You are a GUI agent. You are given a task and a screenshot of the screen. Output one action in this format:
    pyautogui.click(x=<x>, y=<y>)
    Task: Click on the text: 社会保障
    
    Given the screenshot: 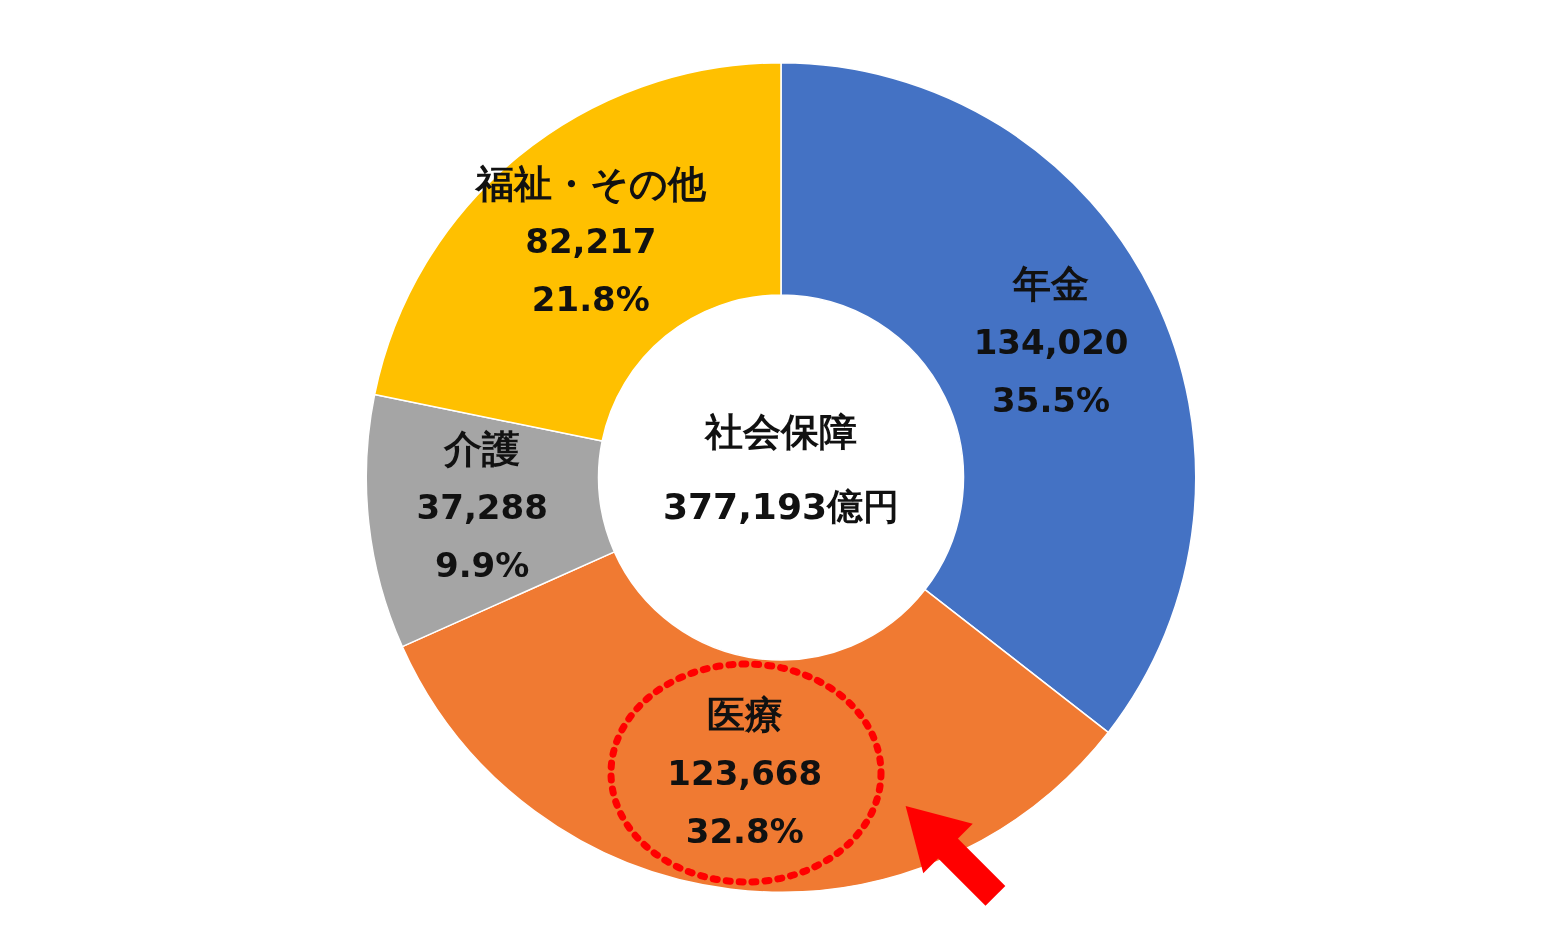 What is the action you would take?
    pyautogui.click(x=780, y=432)
    